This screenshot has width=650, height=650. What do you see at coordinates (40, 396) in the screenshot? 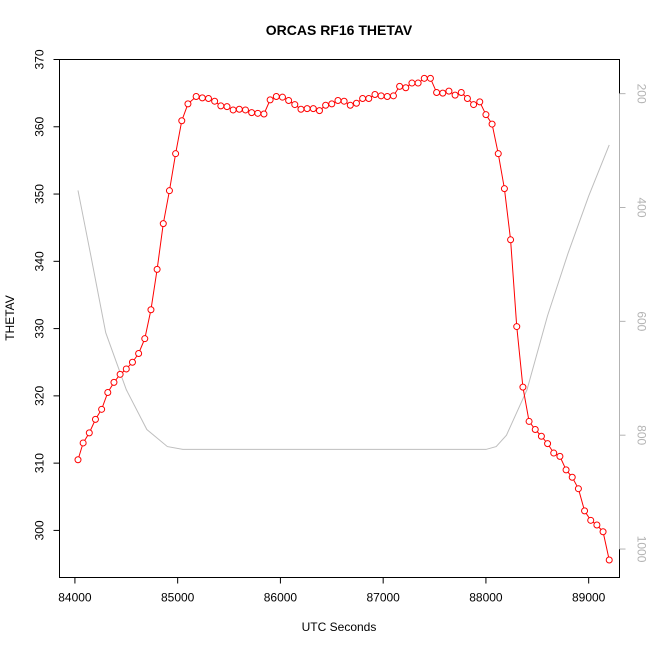
I see `y-tick-label: 320` at bounding box center [40, 396].